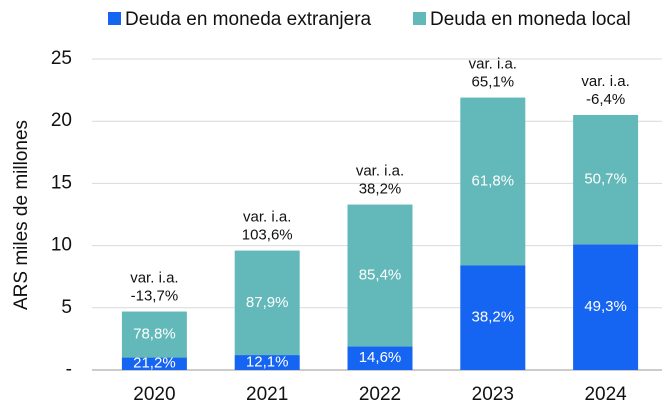 This screenshot has height=407, width=662. I want to click on share-label: 87,9%, so click(267, 302).